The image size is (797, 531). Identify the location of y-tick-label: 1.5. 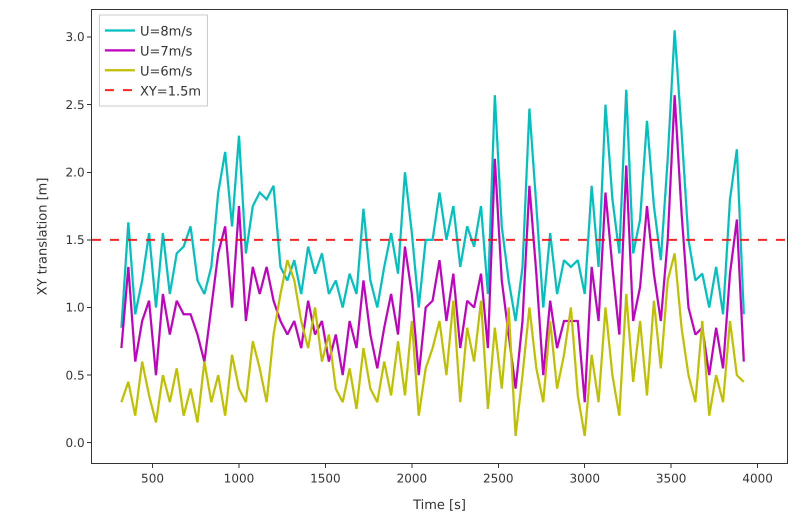
(75, 240).